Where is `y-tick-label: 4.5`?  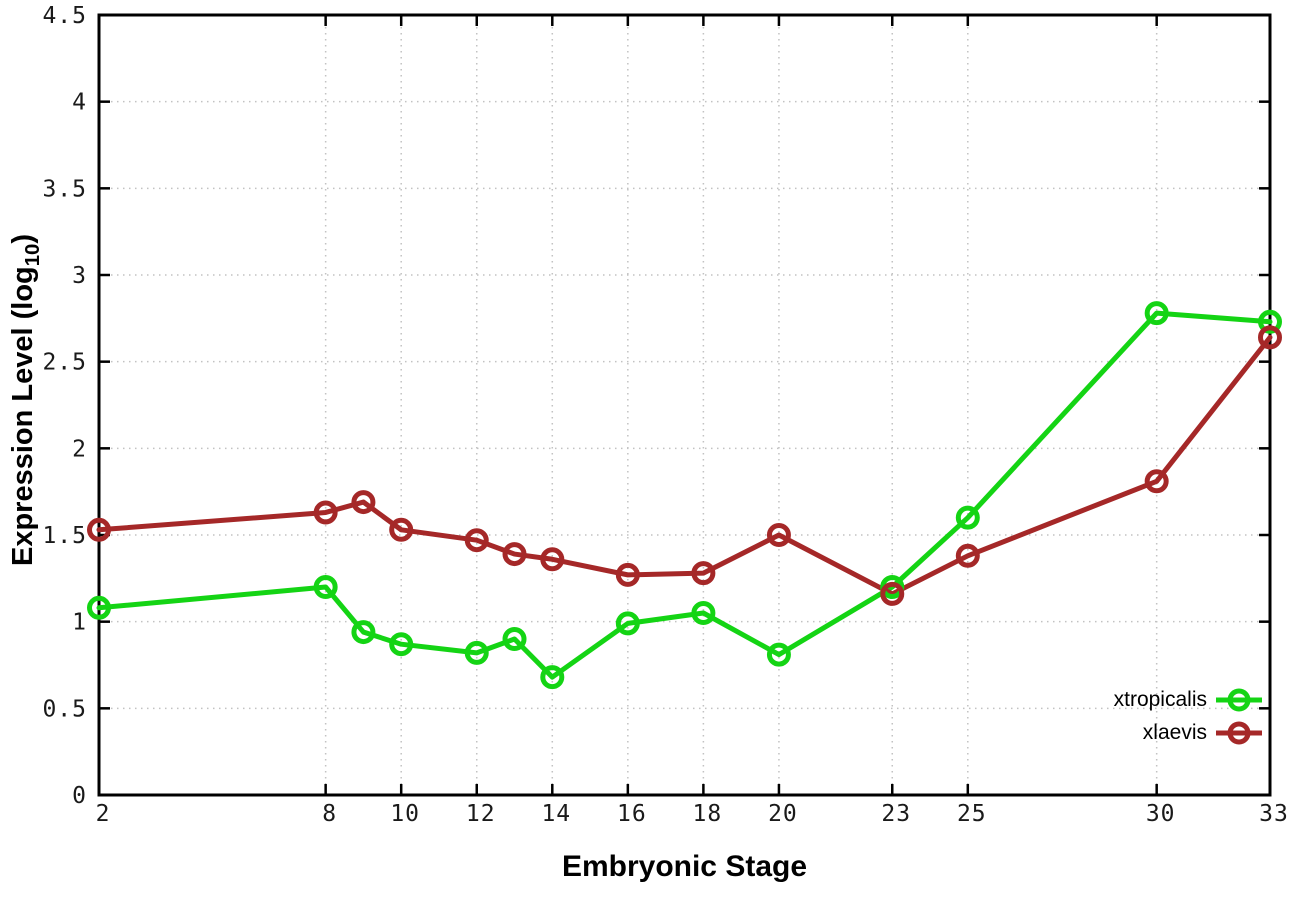
y-tick-label: 4.5 is located at coordinates (64, 16).